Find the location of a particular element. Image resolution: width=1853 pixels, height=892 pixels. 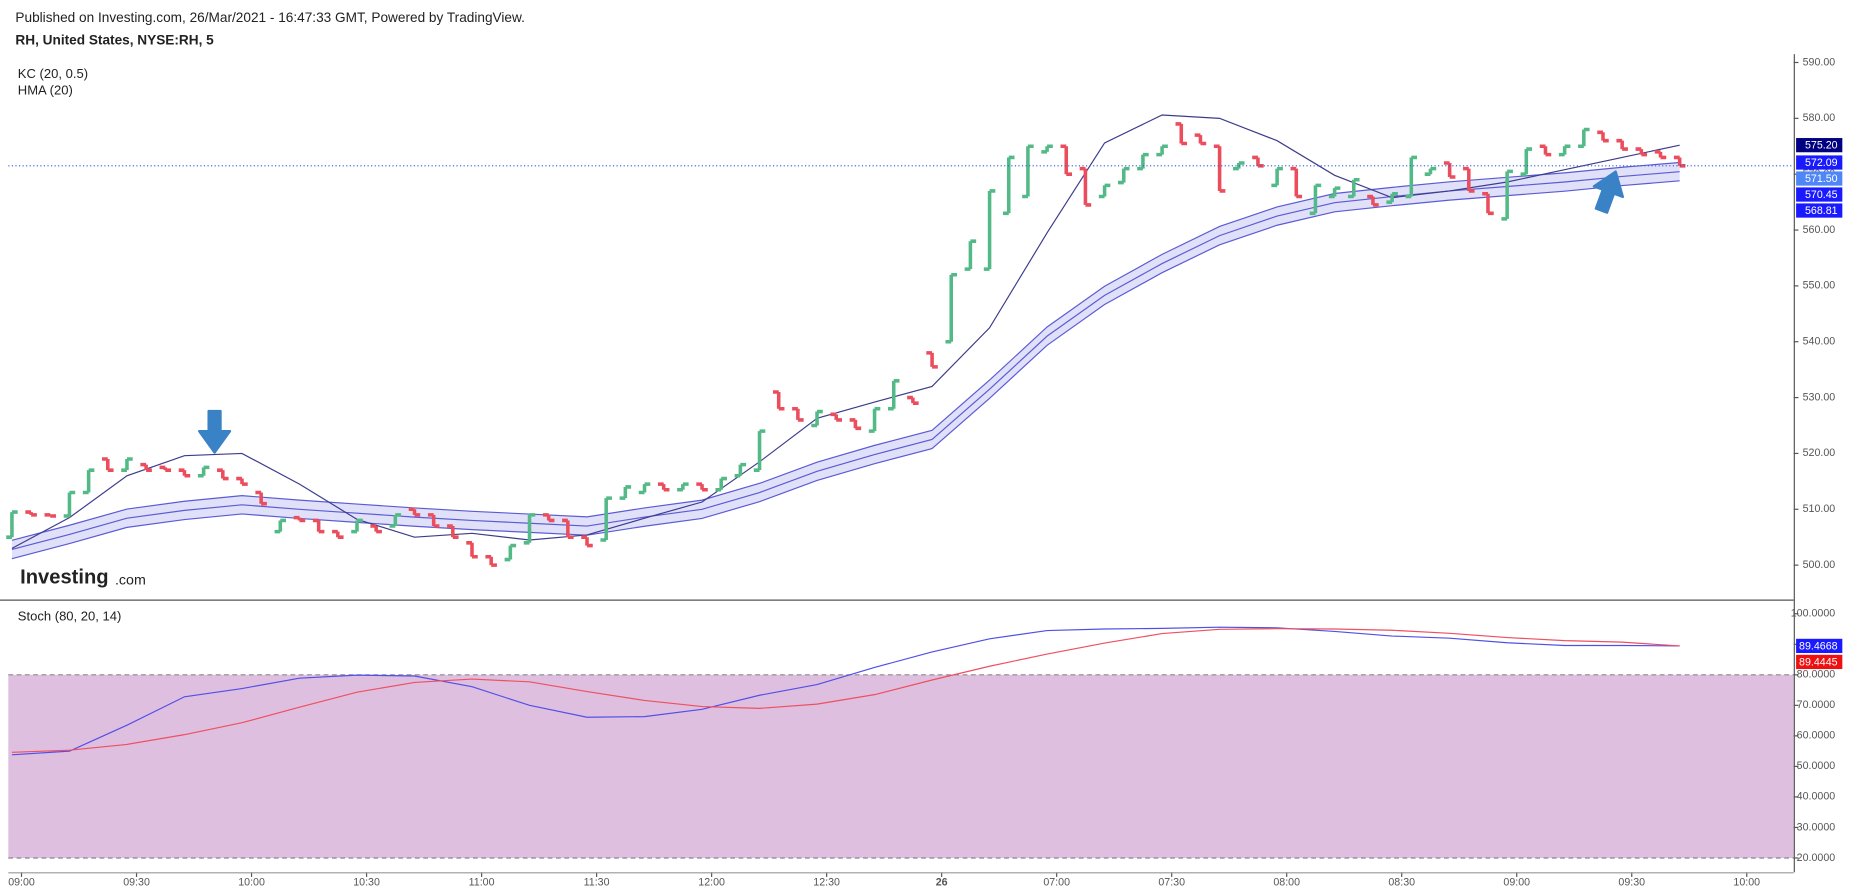

y-tick-label: 510.00 is located at coordinates (1819, 509).